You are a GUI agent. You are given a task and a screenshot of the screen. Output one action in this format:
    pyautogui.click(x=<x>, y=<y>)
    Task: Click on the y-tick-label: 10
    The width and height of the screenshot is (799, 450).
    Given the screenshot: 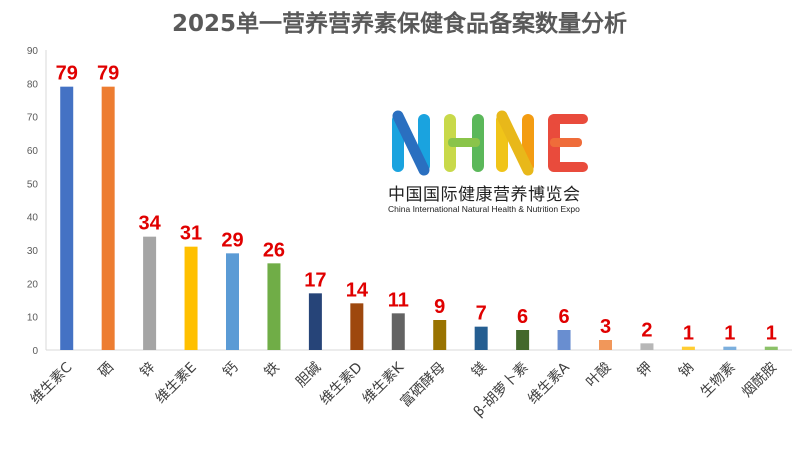 What is the action you would take?
    pyautogui.click(x=33, y=318)
    